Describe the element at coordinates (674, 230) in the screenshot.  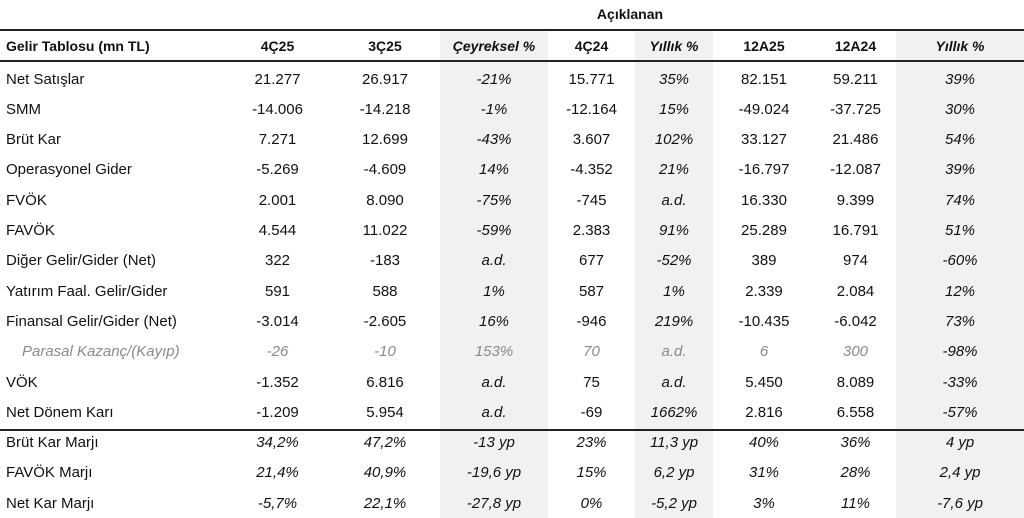
I see `table-cell: 91%` at that location.